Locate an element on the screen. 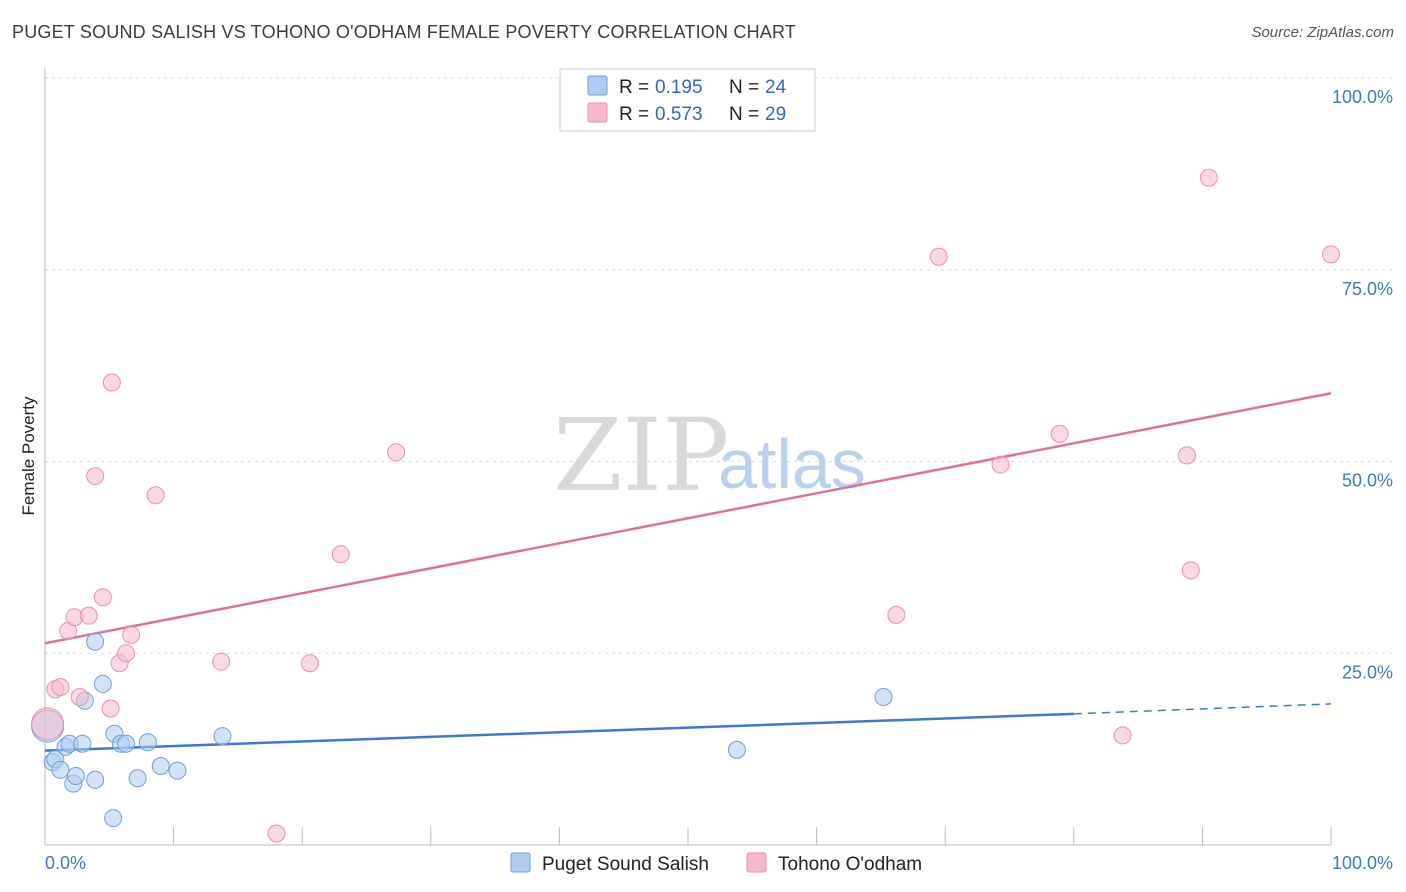 The image size is (1406, 892). watermark-atlas: atlas is located at coordinates (792, 464).